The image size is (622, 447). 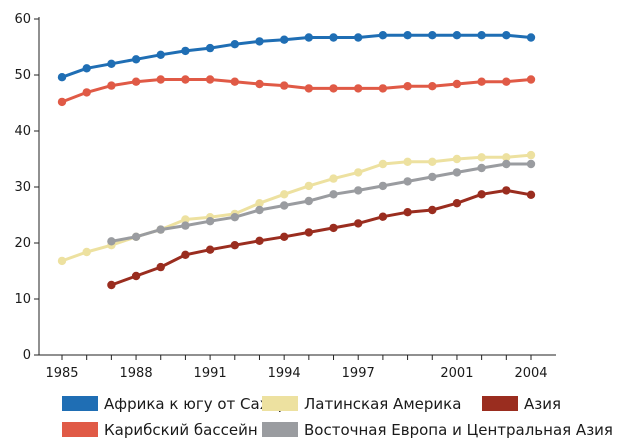 I want to click on legend-item: Азия, so click(x=521, y=404).